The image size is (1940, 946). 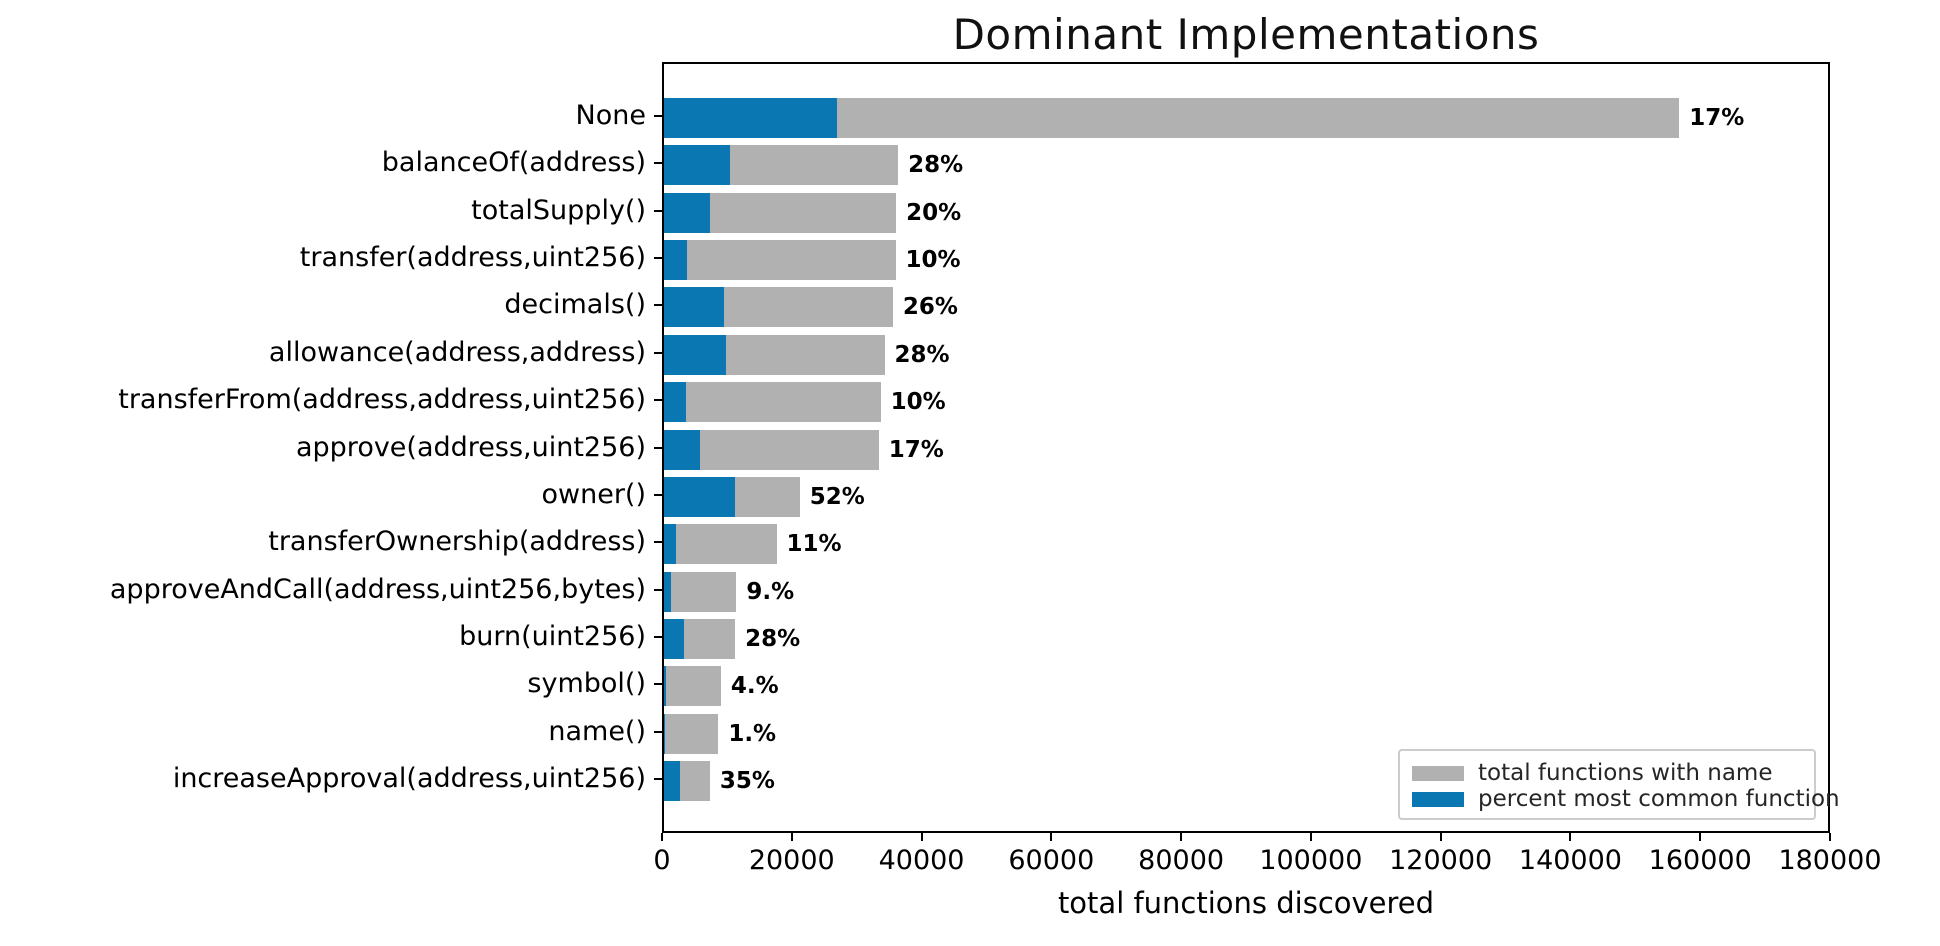 What do you see at coordinates (513, 163) in the screenshot?
I see `y-axis-label: balanceOf(address)` at bounding box center [513, 163].